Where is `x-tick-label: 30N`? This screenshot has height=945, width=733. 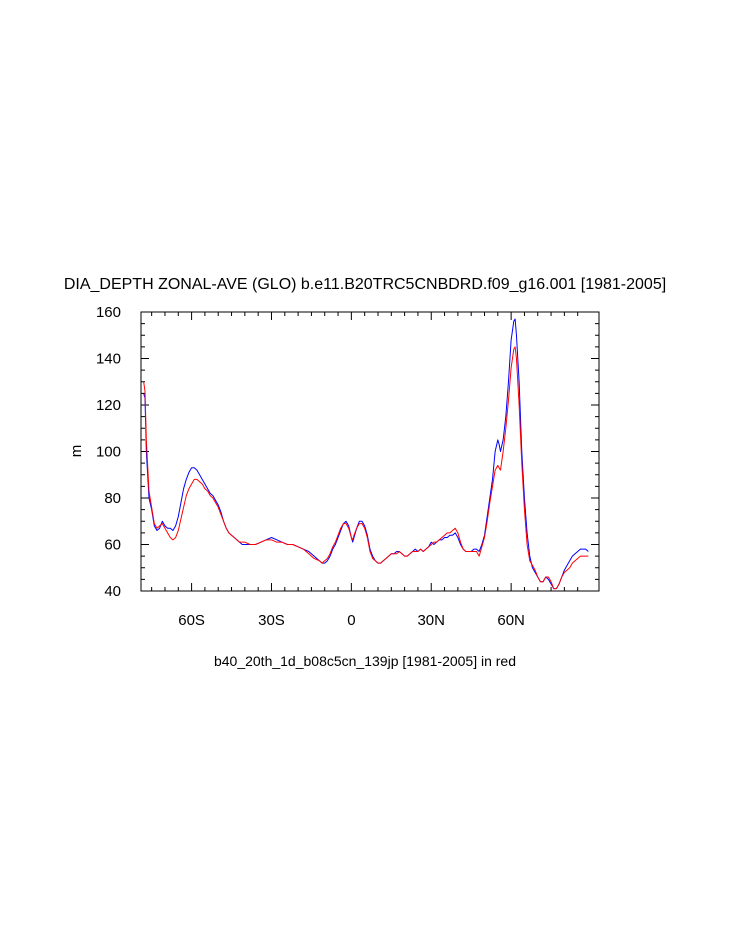
x-tick-label: 30N is located at coordinates (431, 620).